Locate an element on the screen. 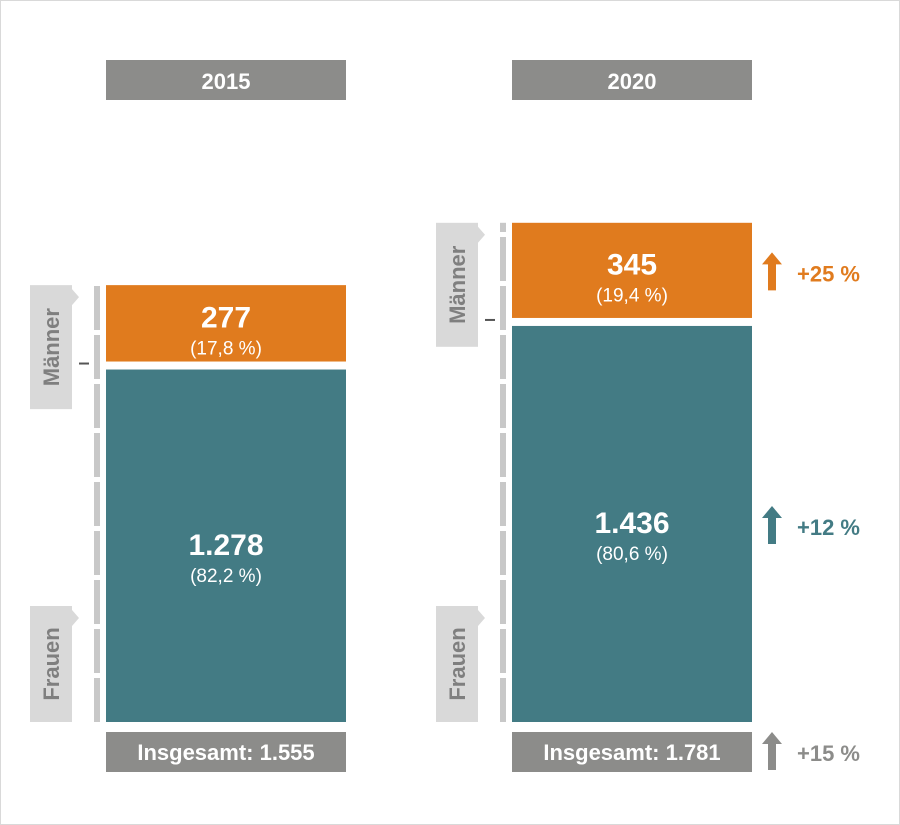 This screenshot has height=825, width=900. change-label: +12 % is located at coordinates (828, 527).